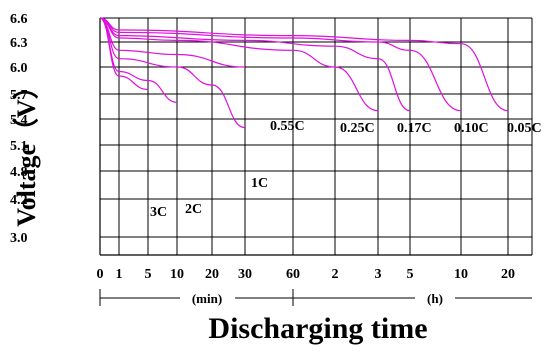 This screenshot has width=555, height=353. I want to click on x-tick-label: 3, so click(378, 274).